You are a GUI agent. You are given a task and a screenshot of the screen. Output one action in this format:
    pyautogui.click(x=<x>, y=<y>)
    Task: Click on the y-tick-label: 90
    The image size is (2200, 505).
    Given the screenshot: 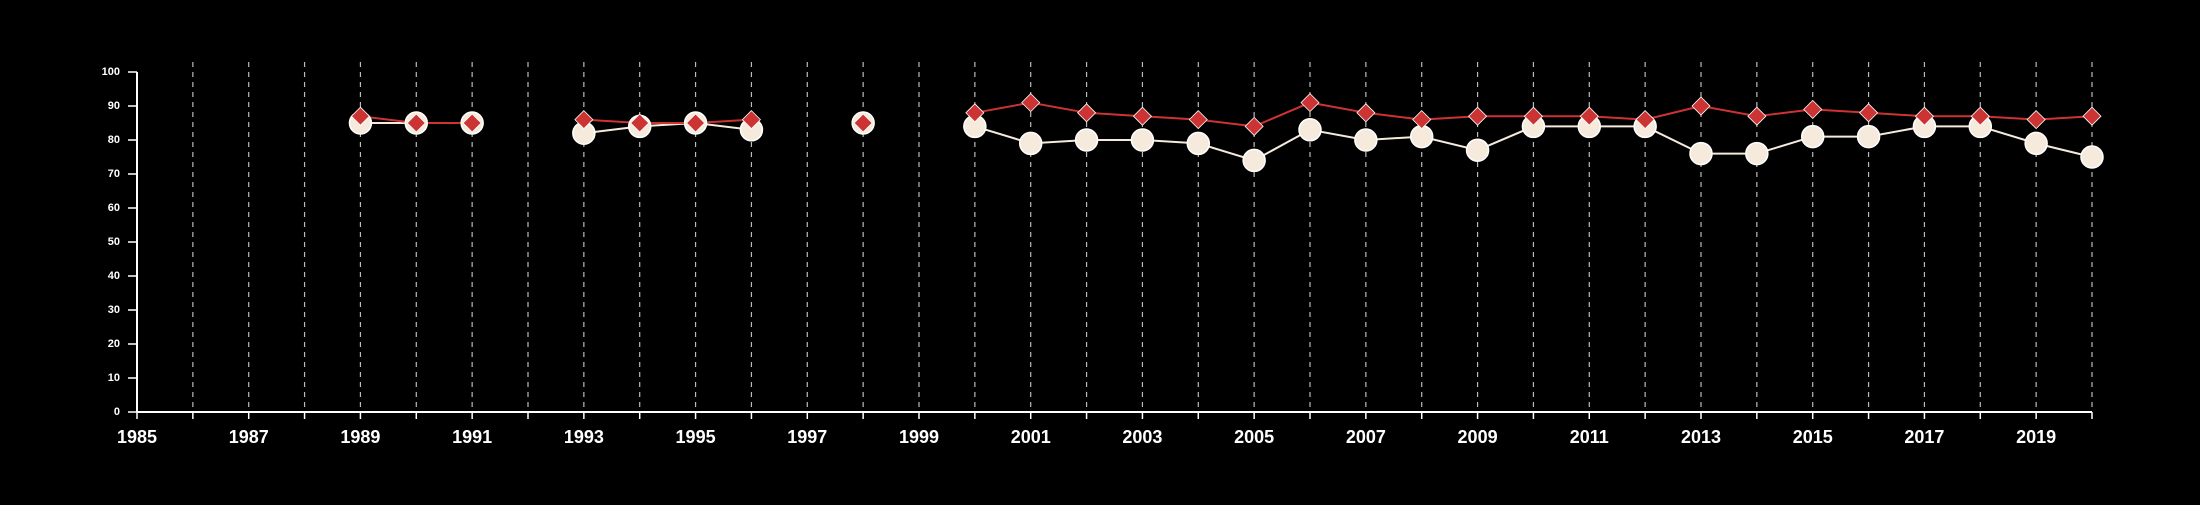 What is the action you would take?
    pyautogui.click(x=114, y=106)
    